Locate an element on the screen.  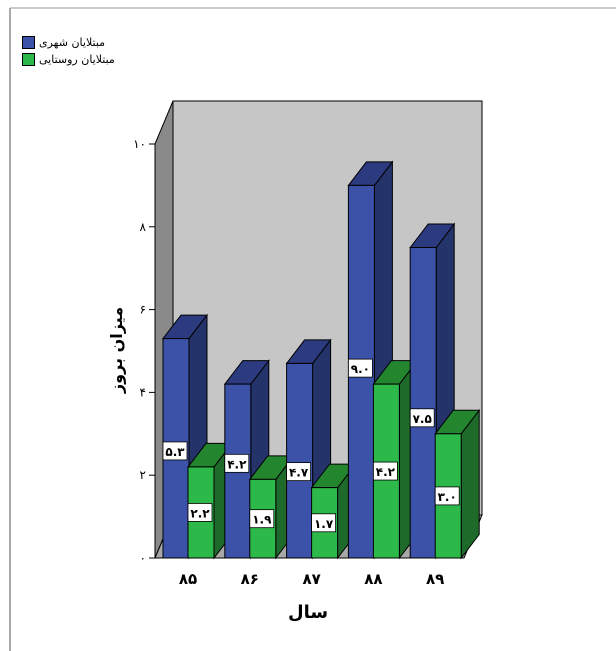
x-tick-label-0: ۸۵ is located at coordinates (188, 579).